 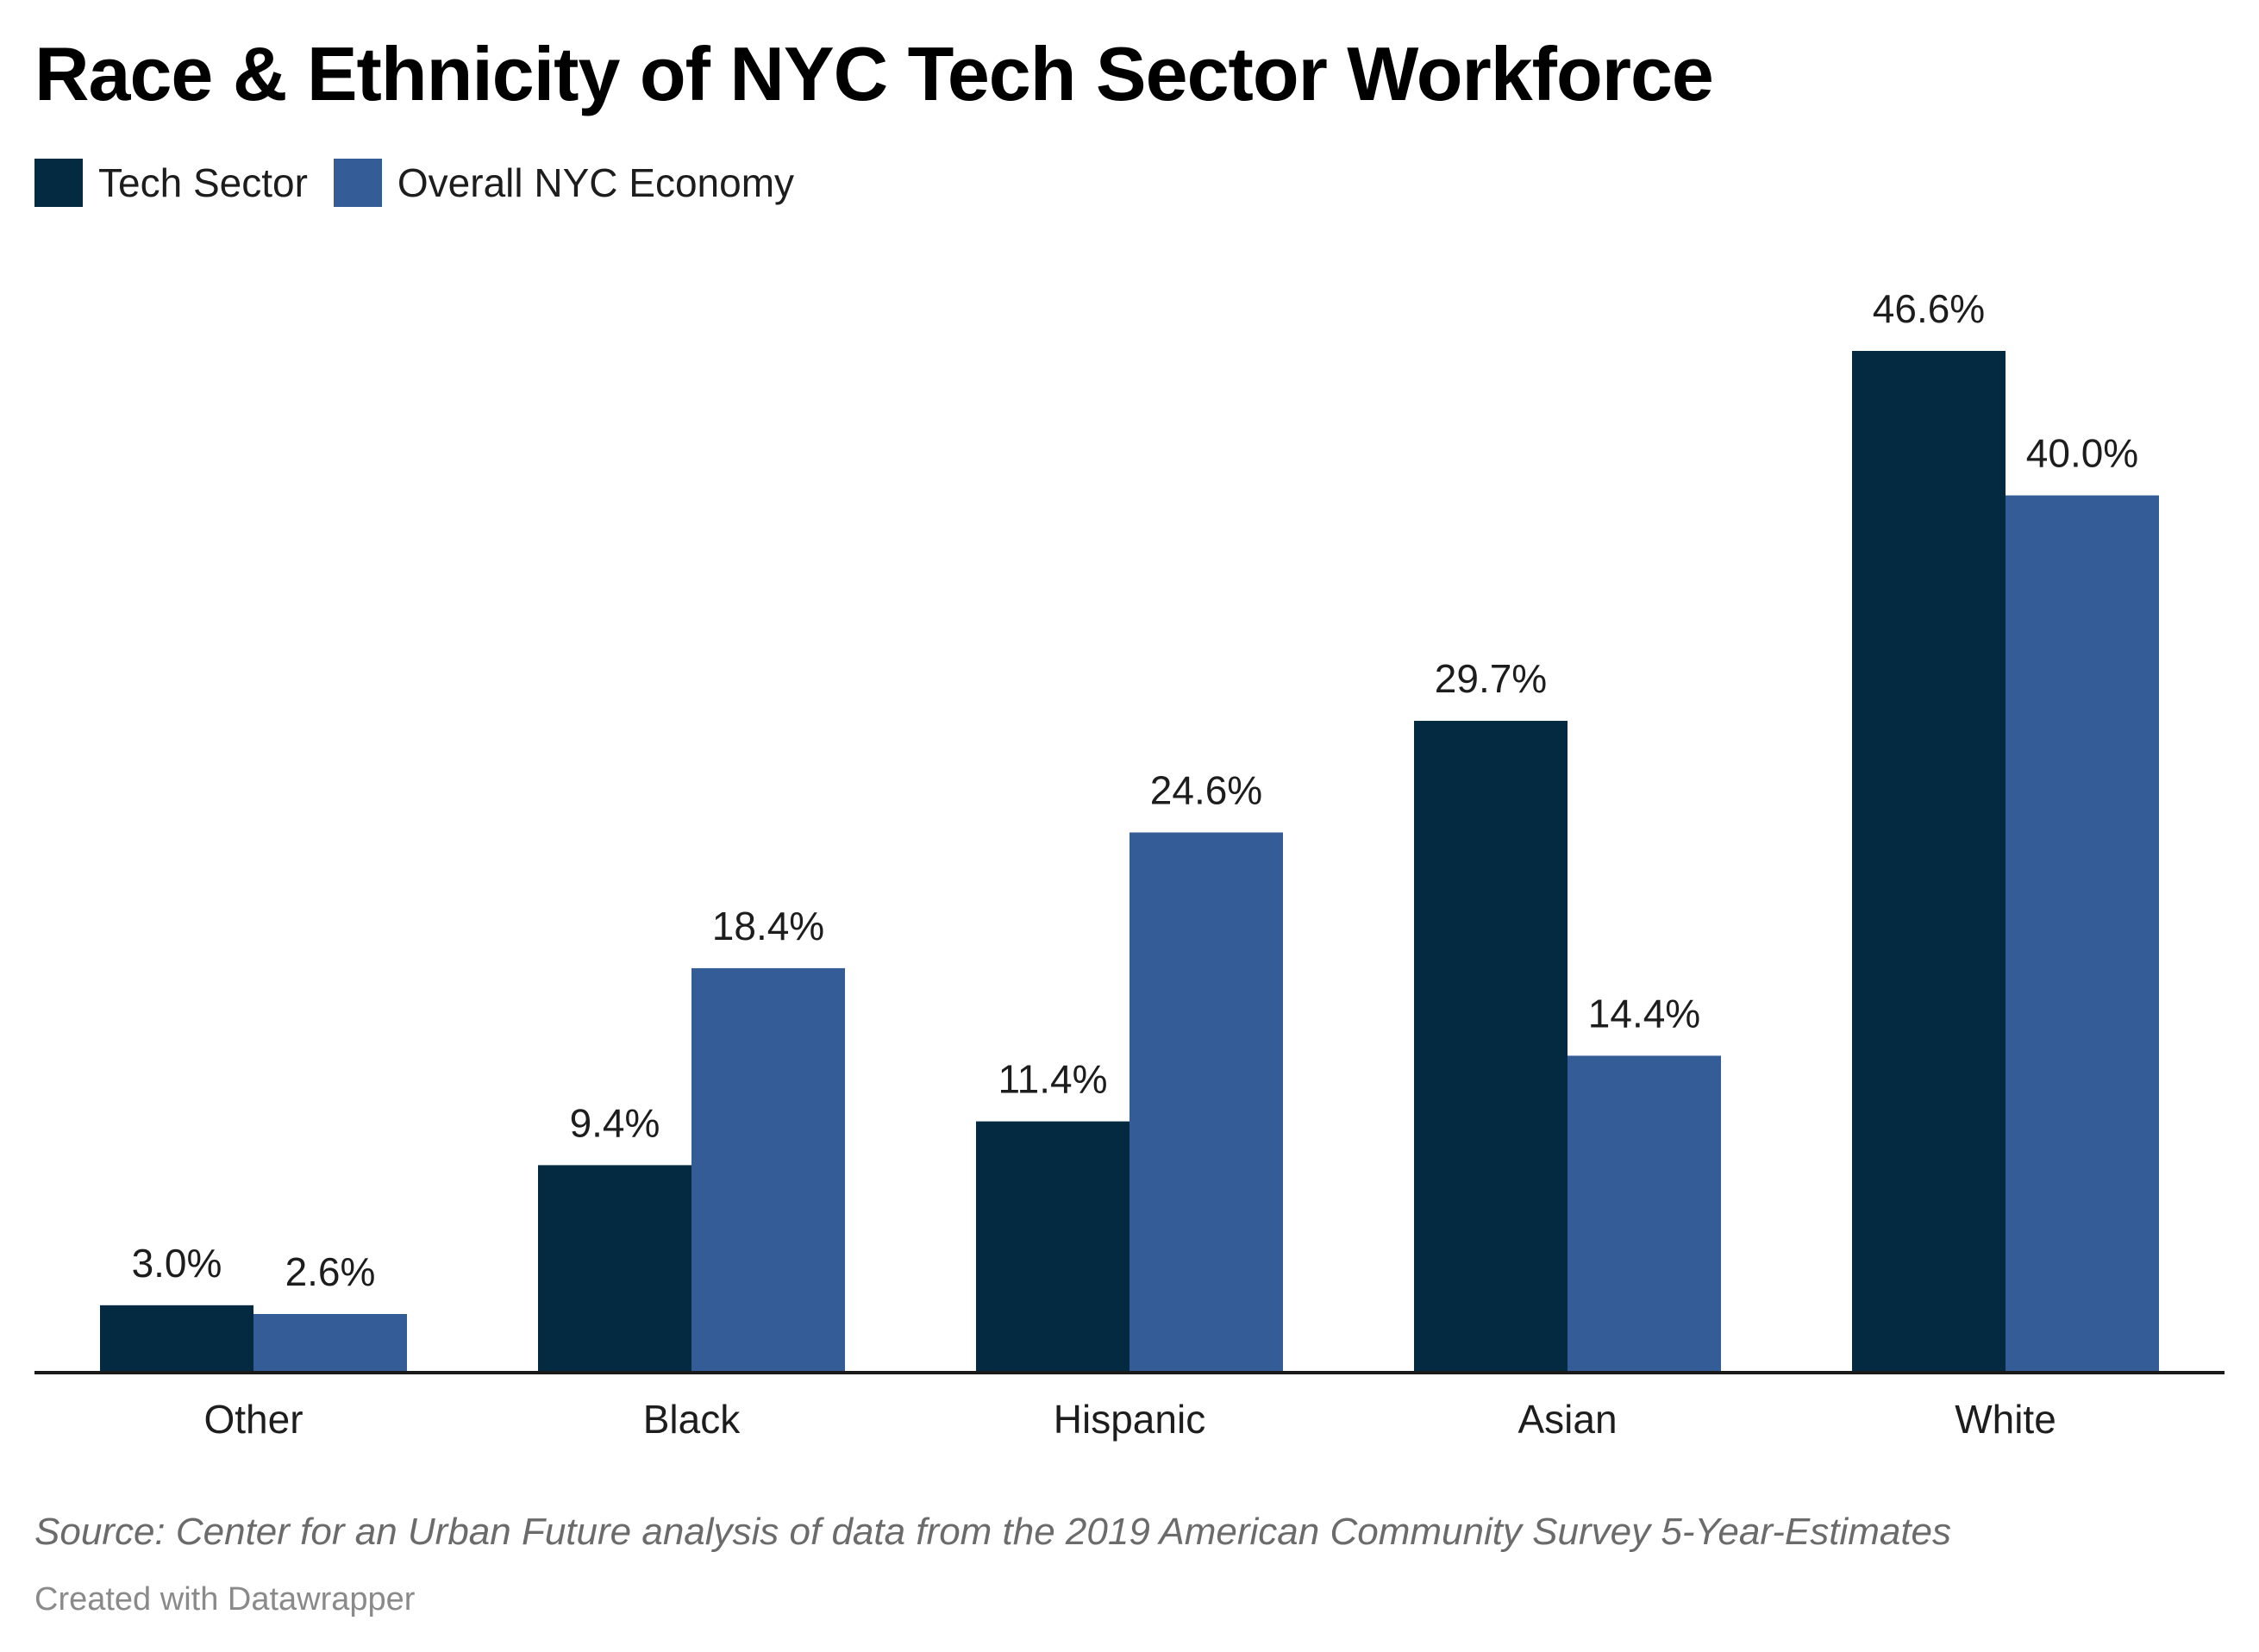 What do you see at coordinates (1567, 1419) in the screenshot?
I see `x-tick-label-asian: Asian` at bounding box center [1567, 1419].